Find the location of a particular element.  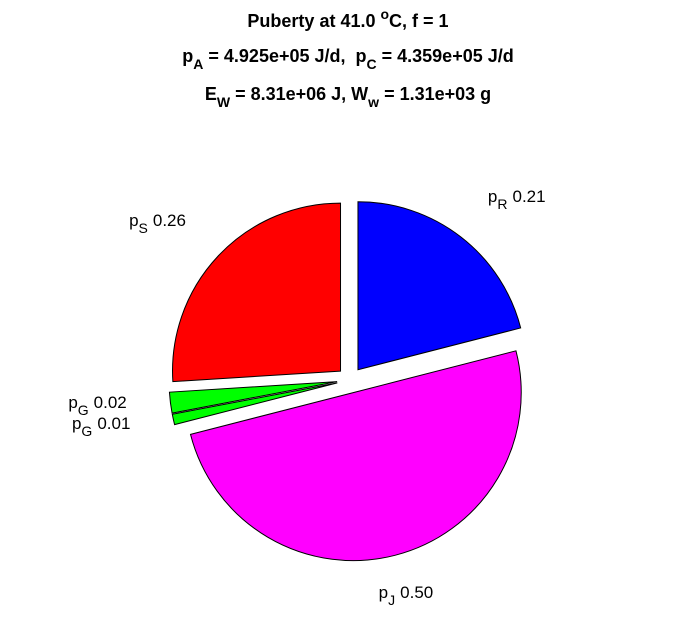

label-value: 0.02 is located at coordinates (110, 402).